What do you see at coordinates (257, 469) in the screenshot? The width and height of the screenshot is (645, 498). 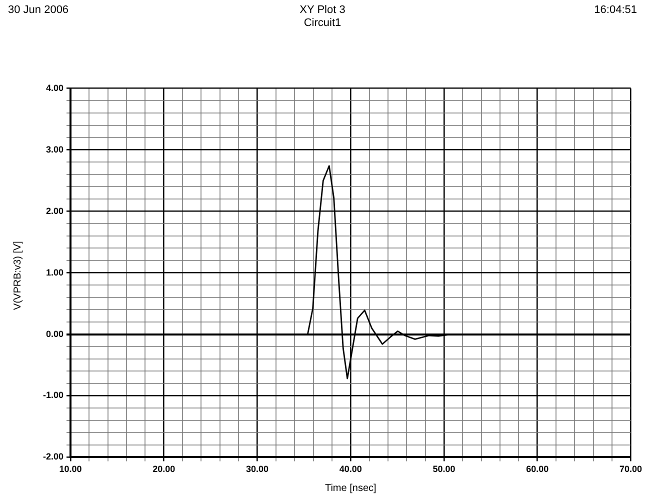 I see `x-tick-label: 30.00` at bounding box center [257, 469].